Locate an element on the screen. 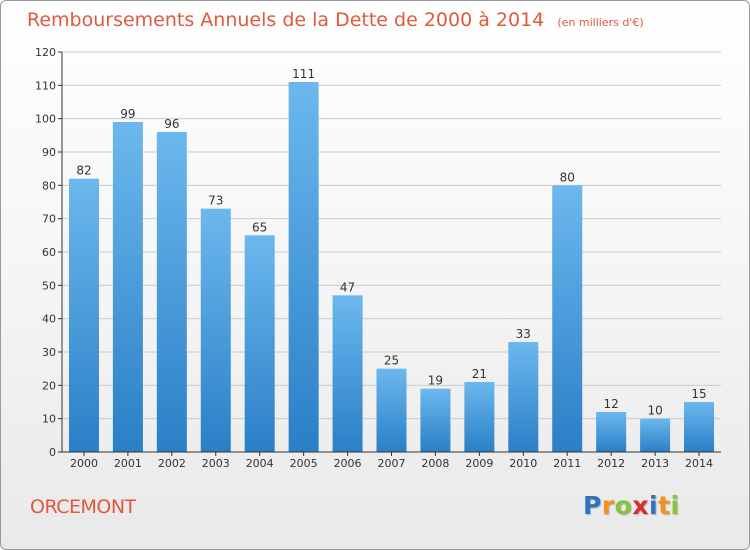  x-tick-label-2004: 2004 is located at coordinates (260, 463).